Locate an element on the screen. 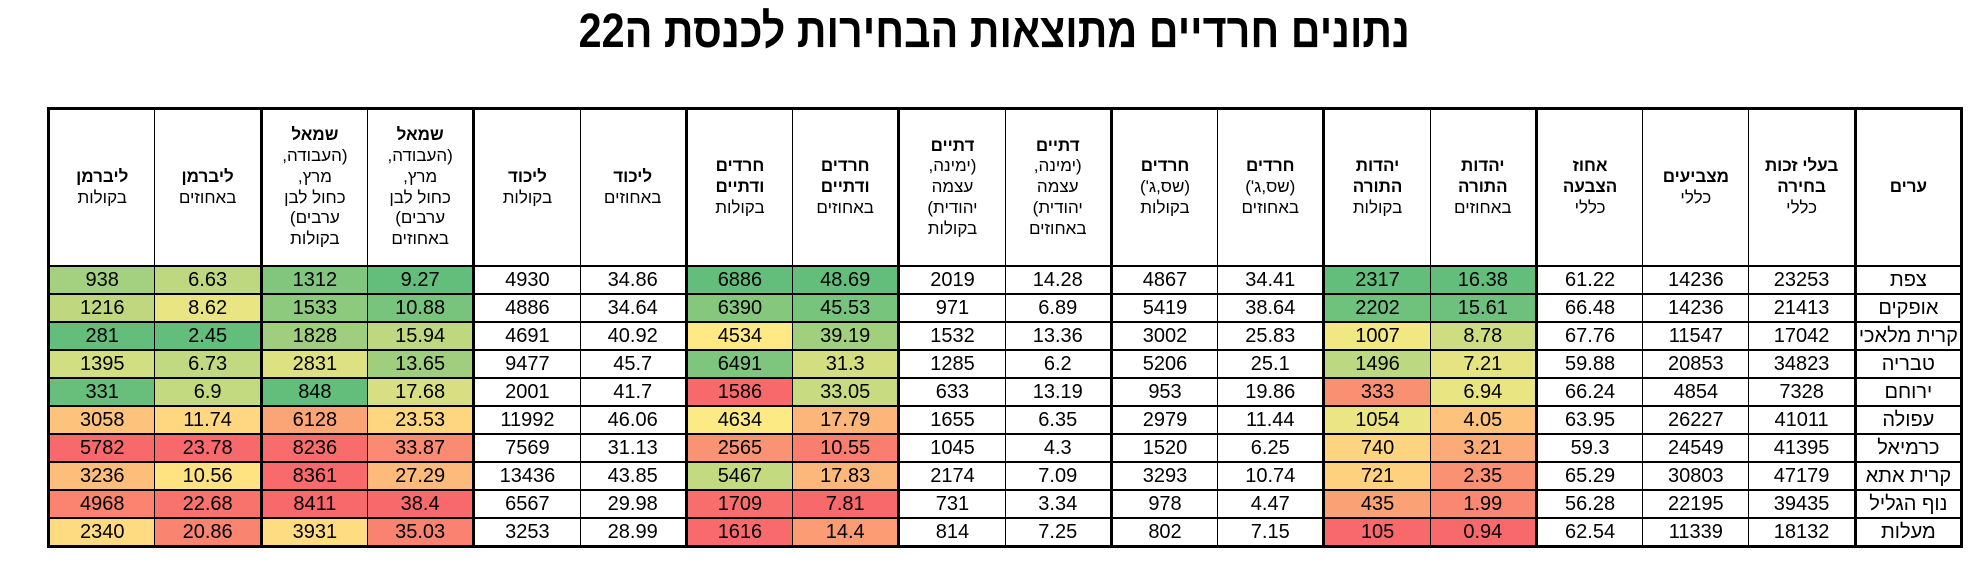  col-header-title: שמאל is located at coordinates (420, 135).